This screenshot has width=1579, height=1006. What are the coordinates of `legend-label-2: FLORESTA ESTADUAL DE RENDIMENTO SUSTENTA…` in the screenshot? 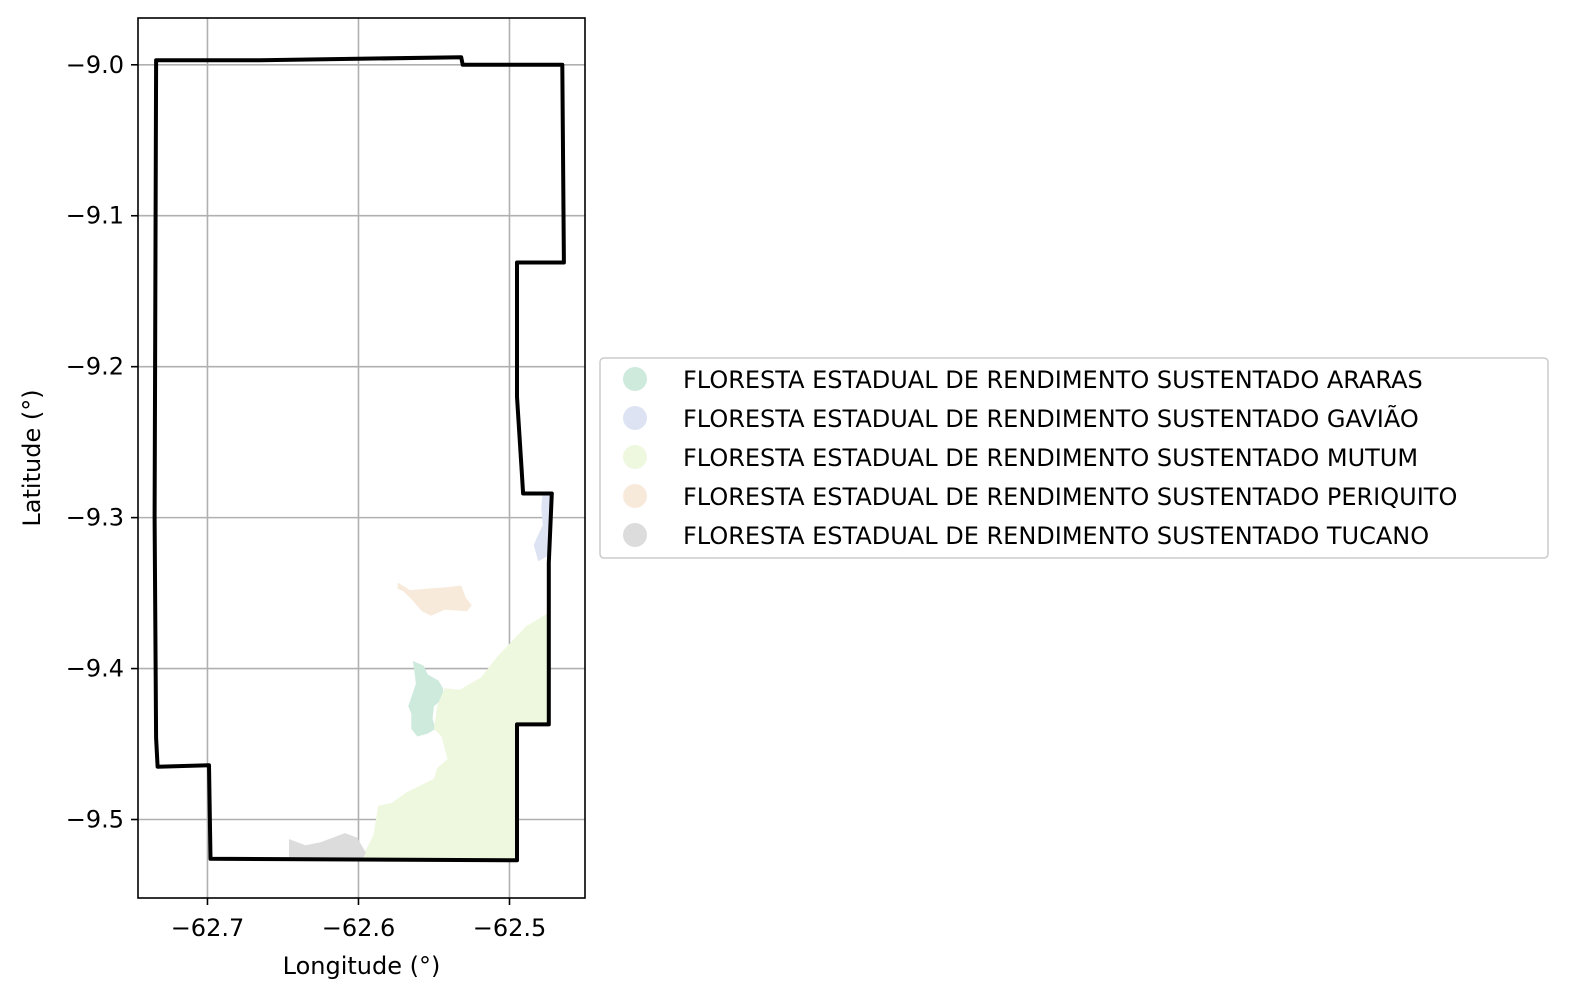 It's located at (1050, 458).